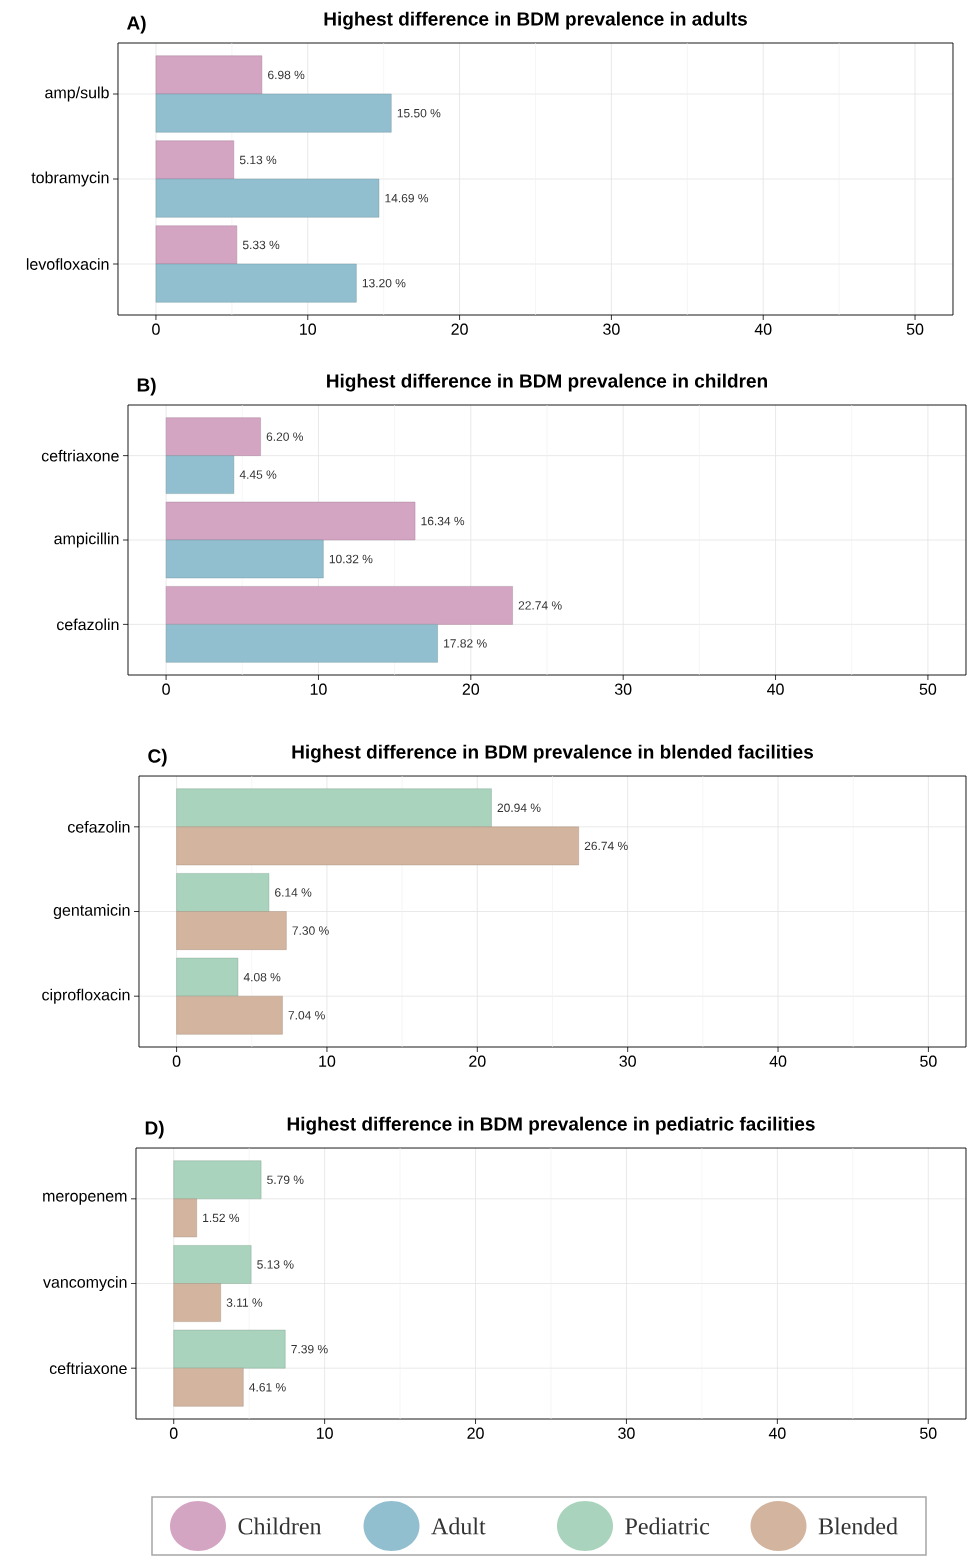  Describe the element at coordinates (293, 892) in the screenshot. I see `data-label: 6.14 %` at that location.